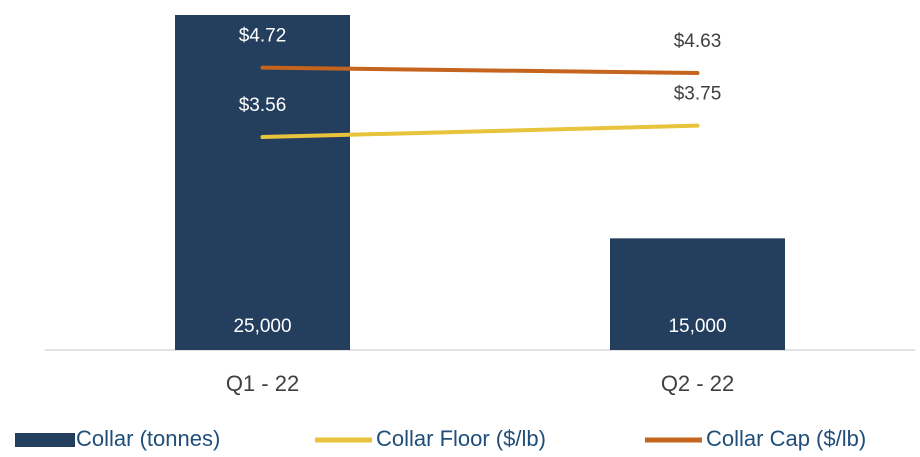 This screenshot has width=920, height=457. I want to click on line-value-label: $4.72, so click(263, 36).